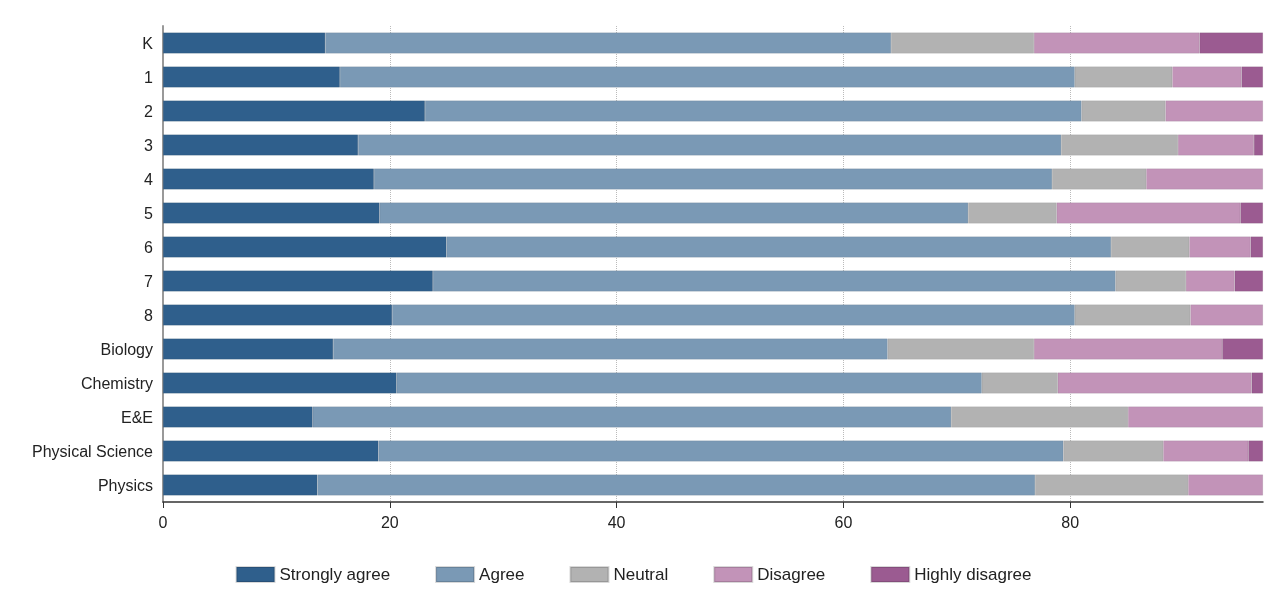  Describe the element at coordinates (148, 43) in the screenshot. I see `y-tick-label: K` at that location.